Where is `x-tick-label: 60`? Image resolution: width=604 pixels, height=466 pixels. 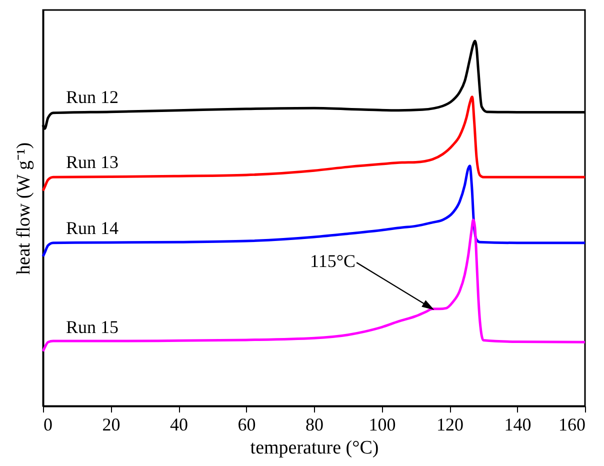 x-tick-label: 60 is located at coordinates (247, 424).